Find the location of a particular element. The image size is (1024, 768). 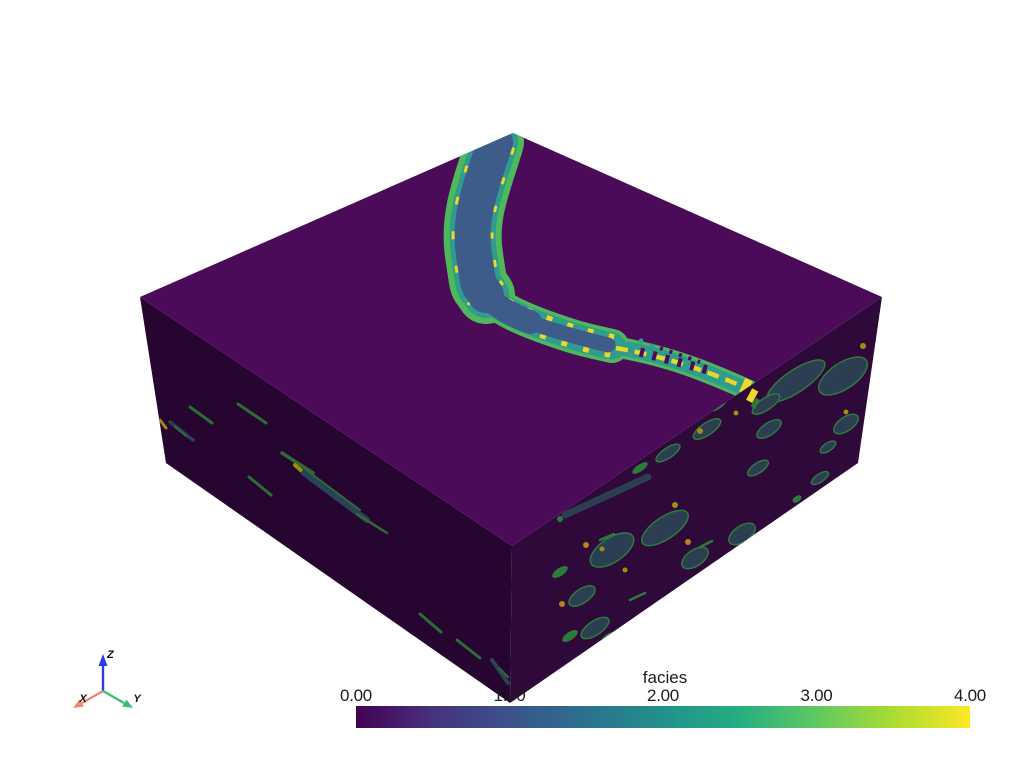

colorbar-tick-1: 1.00 is located at coordinates (509, 695).